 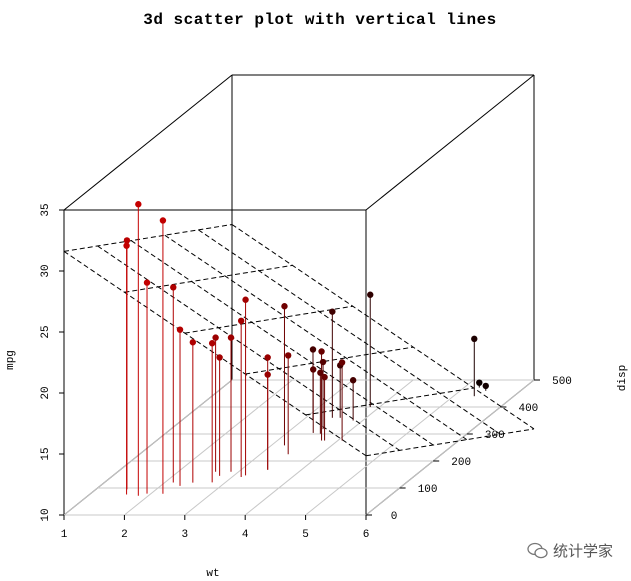 I want to click on x-tick-label: 1, so click(x=64, y=535).